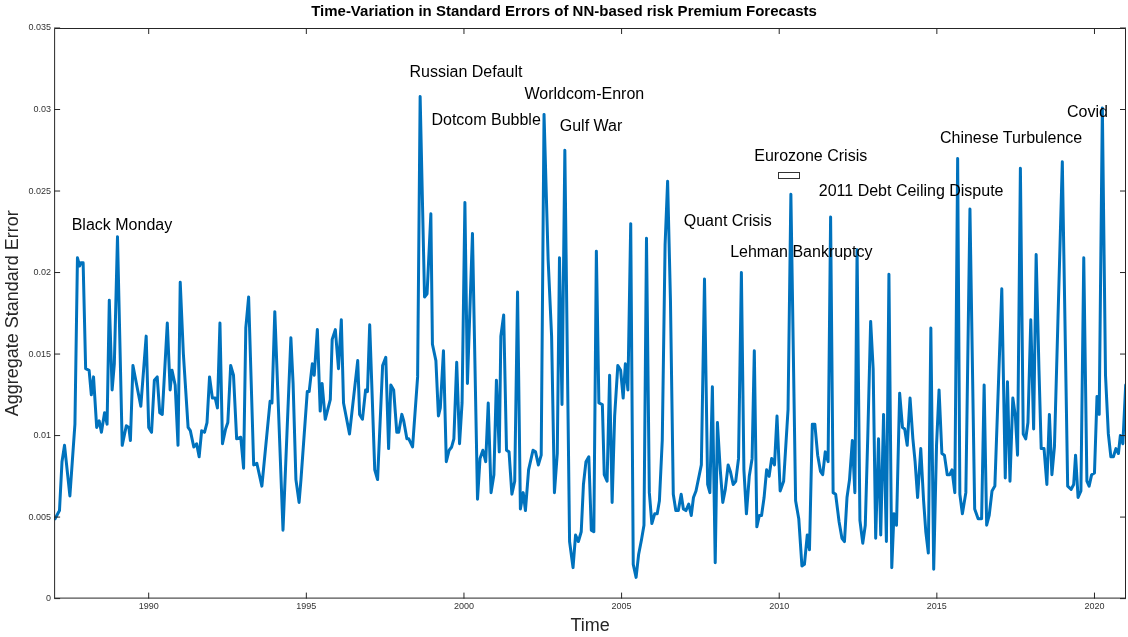 Image resolution: width=1128 pixels, height=637 pixels. Describe the element at coordinates (40, 516) in the screenshot. I see `y-tick-label: 0.005` at that location.